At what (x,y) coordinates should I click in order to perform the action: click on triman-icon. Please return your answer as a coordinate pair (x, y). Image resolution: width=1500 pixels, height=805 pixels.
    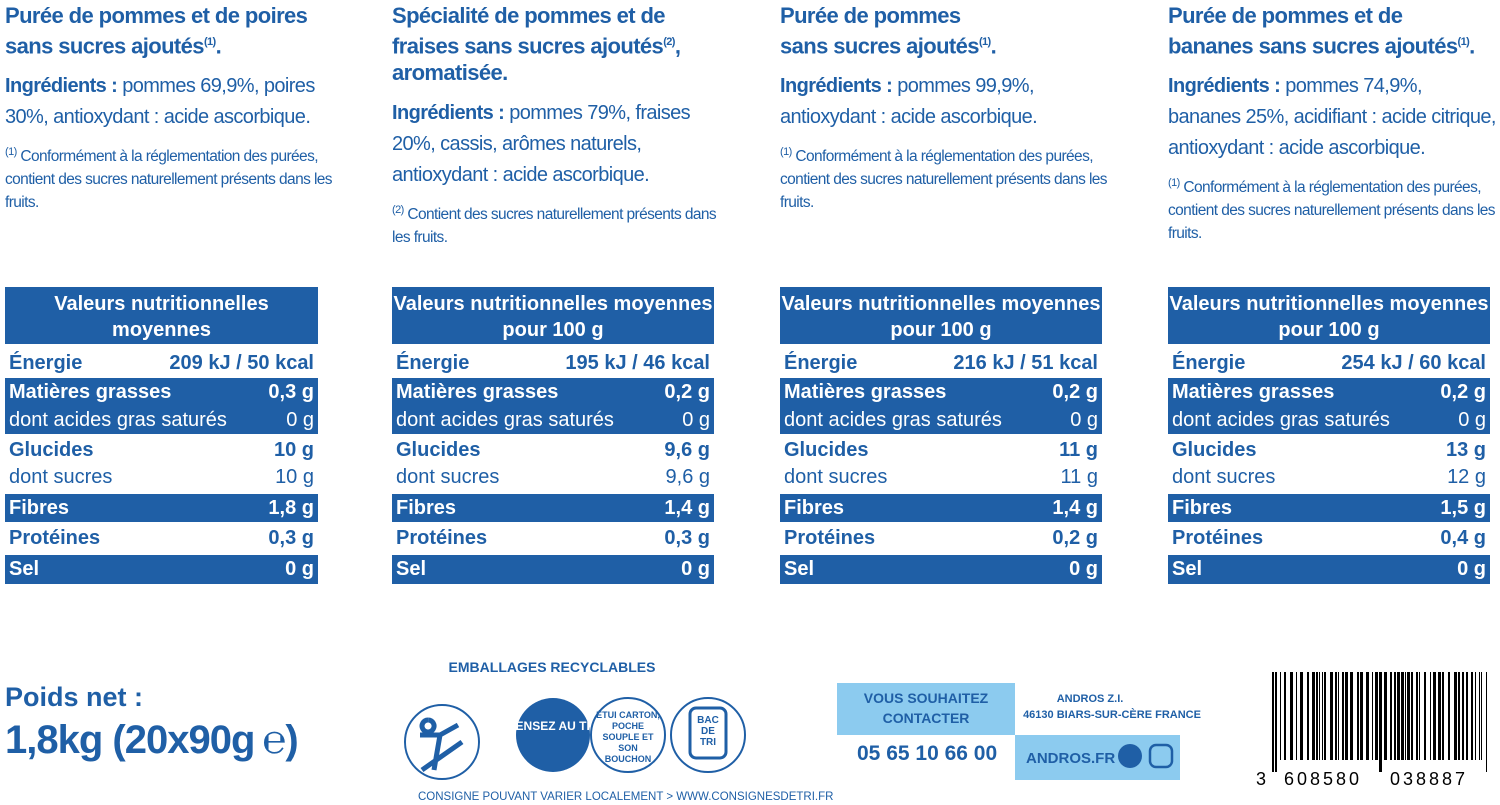
    Looking at the image, I should click on (442, 742).